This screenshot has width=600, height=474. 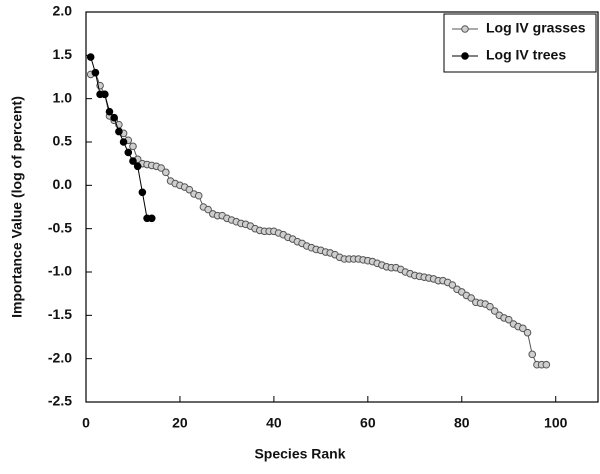 I want to click on y-tick-label: -1.5, so click(x=60, y=314).